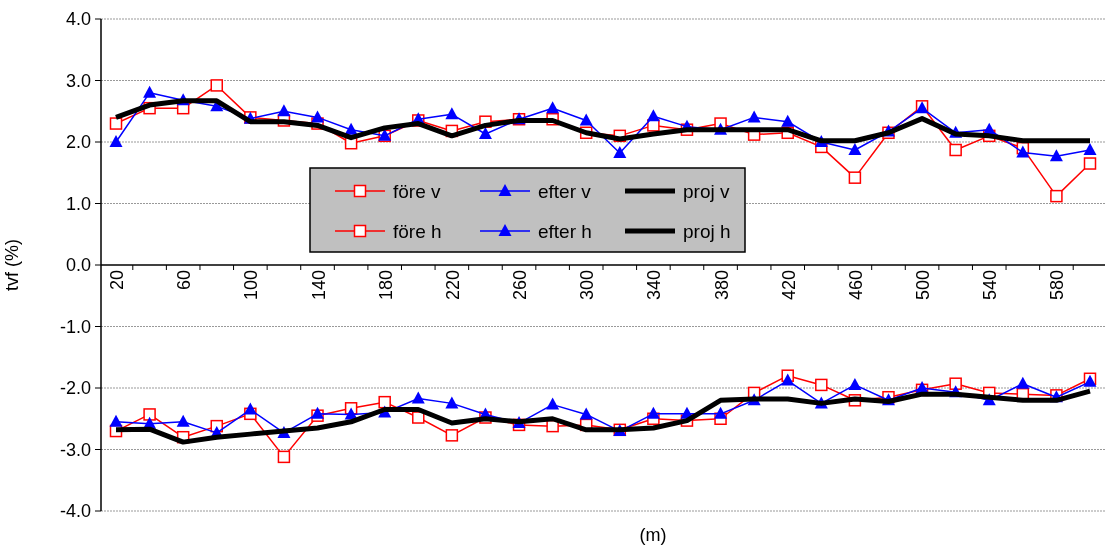 Image resolution: width=1106 pixels, height=547 pixels. What do you see at coordinates (707, 231) in the screenshot?
I see `legend-label: proj h` at bounding box center [707, 231].